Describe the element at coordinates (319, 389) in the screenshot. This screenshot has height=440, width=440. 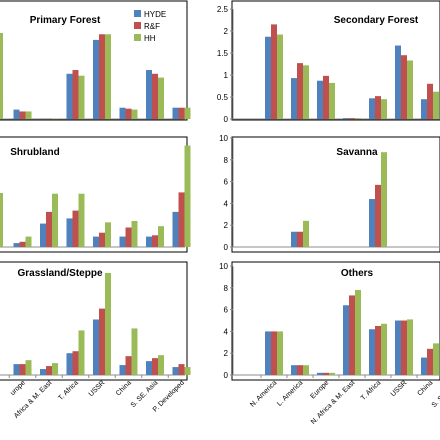
I see `category-label: Europe` at that location.